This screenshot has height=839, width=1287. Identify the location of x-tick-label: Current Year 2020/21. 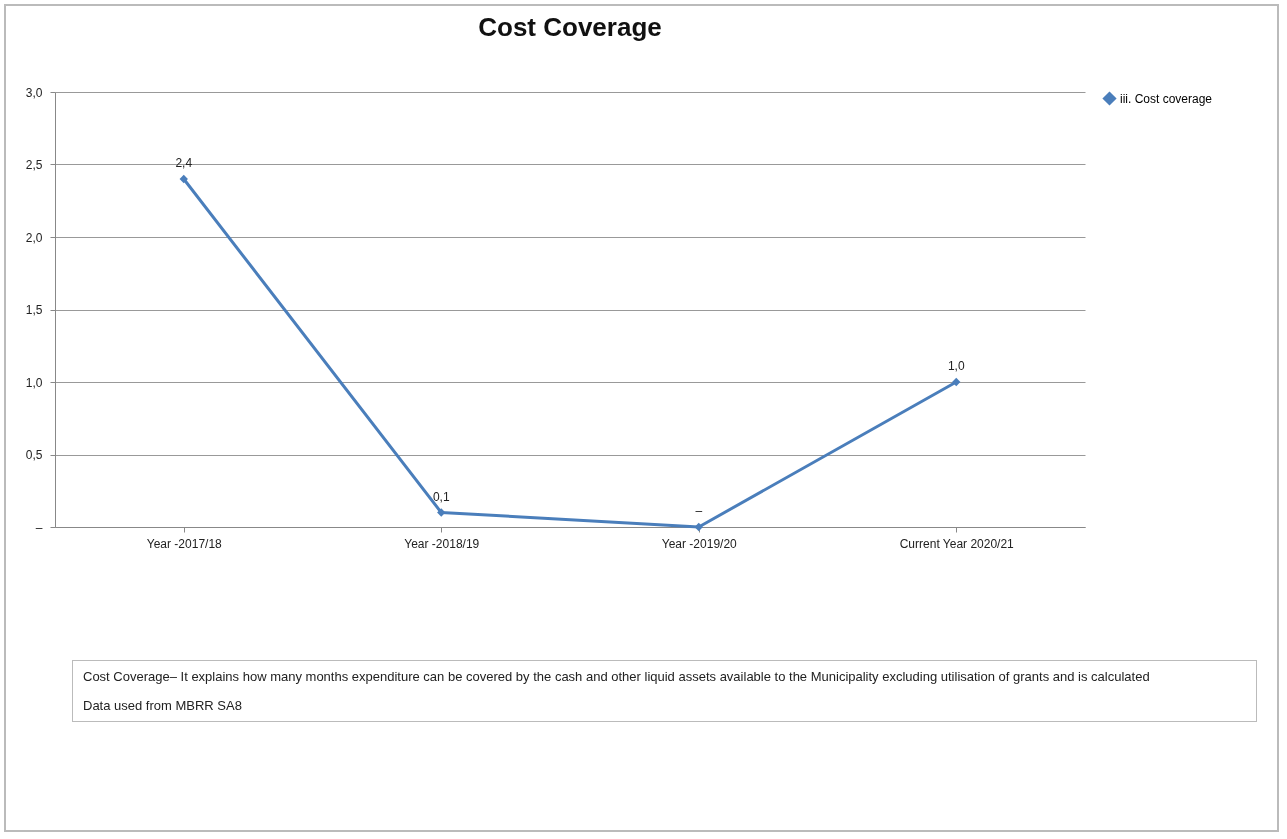
(957, 543).